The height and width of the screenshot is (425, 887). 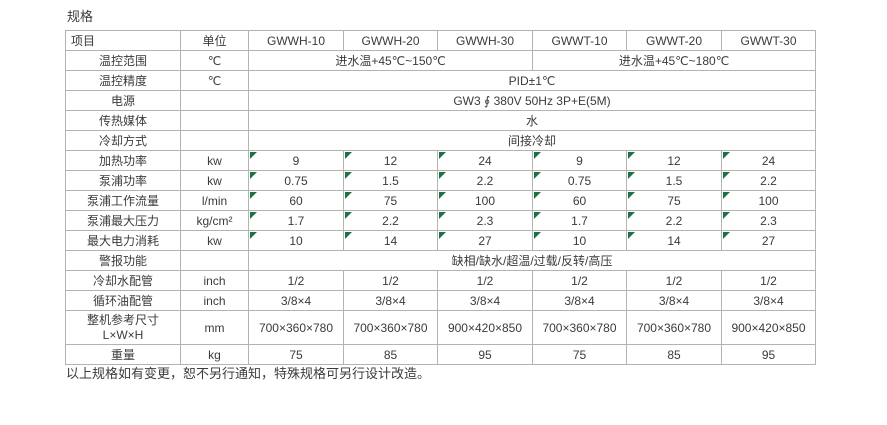 I want to click on table-row: 温控范围 ℃ 进水温+45℃~150℃ 进水温+45℃~180℃, so click(x=440, y=60).